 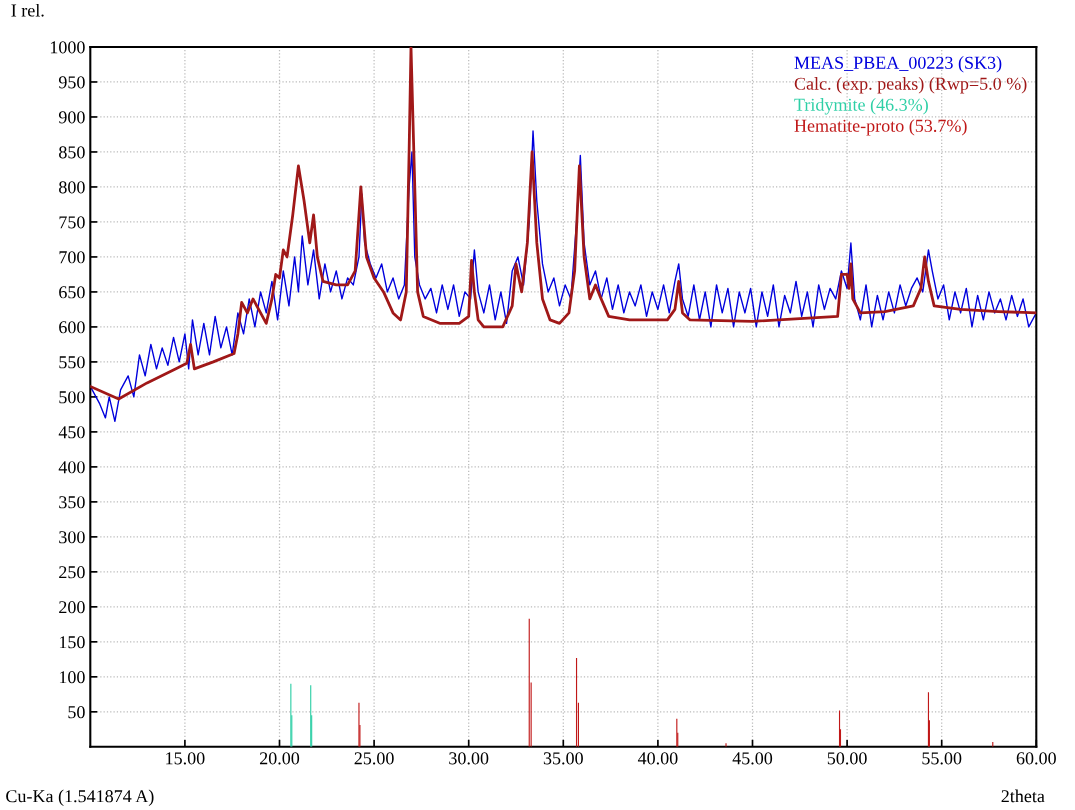 I want to click on y-tick-label: 350, so click(x=72, y=502).